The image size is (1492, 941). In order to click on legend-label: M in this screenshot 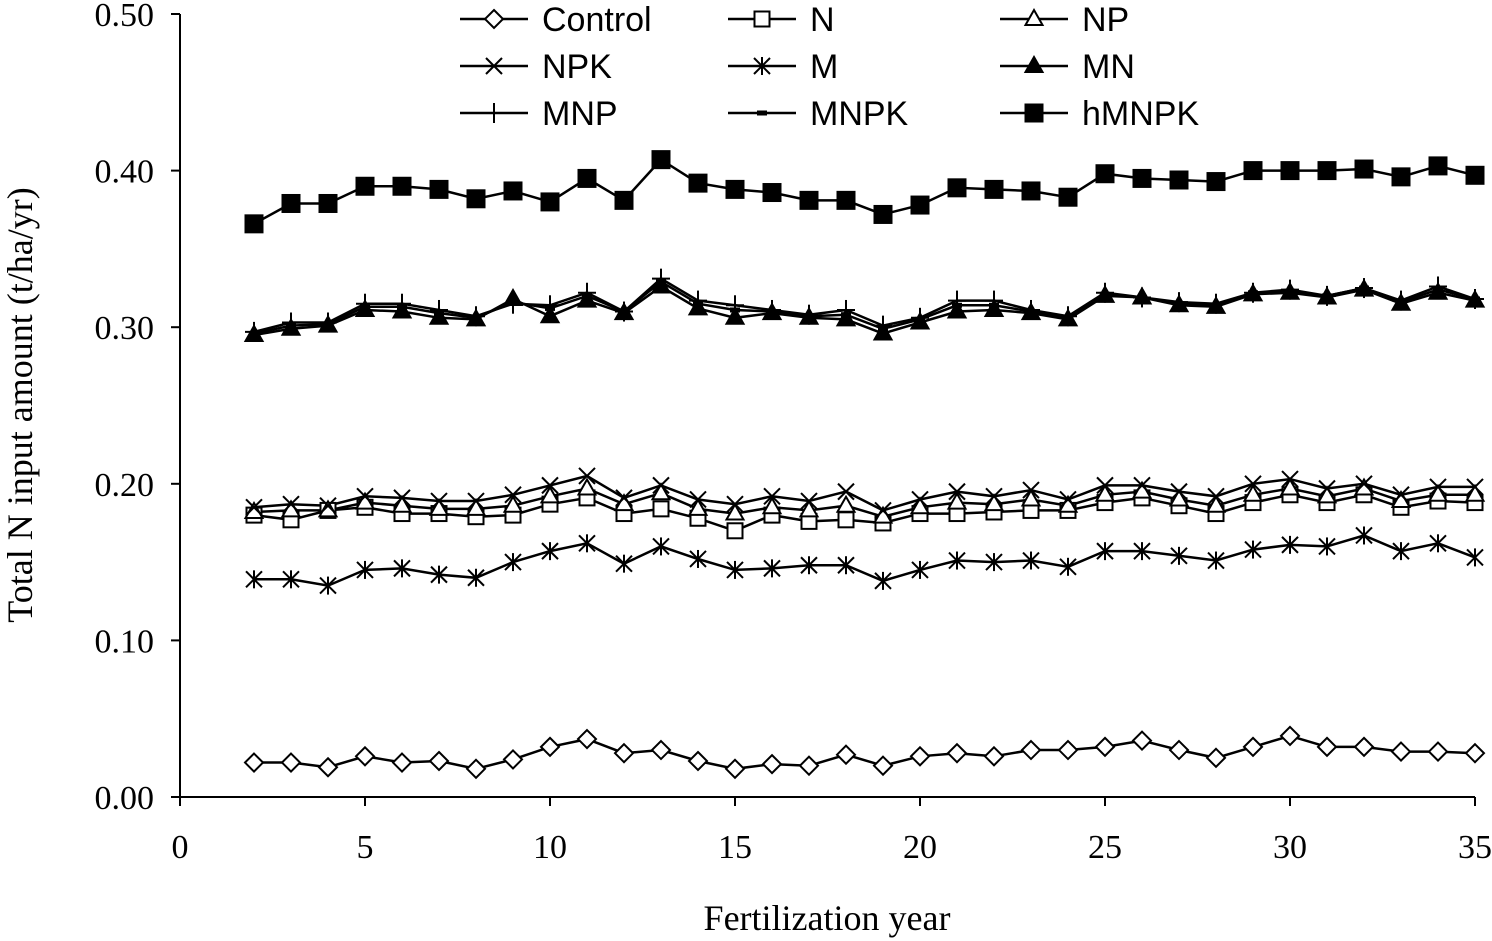, I will do `click(824, 67)`.